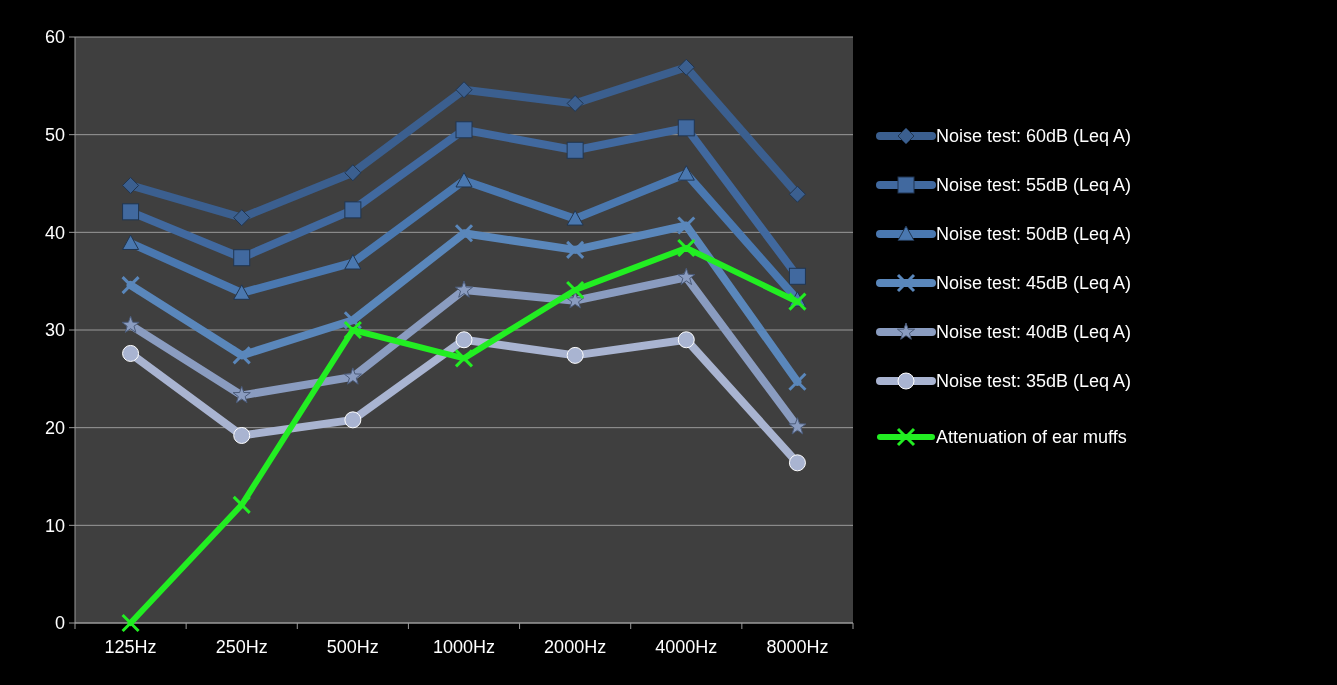 The height and width of the screenshot is (685, 1337). Describe the element at coordinates (54, 427) in the screenshot. I see `y-tick-label: 20` at that location.